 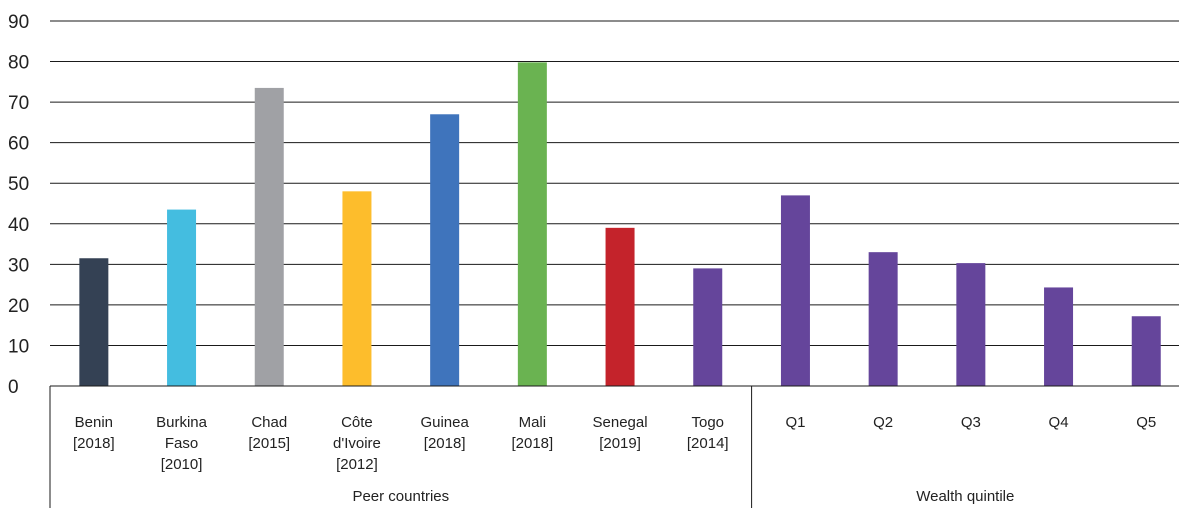 What do you see at coordinates (269, 443) in the screenshot?
I see `x-tick-label: [2015]` at bounding box center [269, 443].